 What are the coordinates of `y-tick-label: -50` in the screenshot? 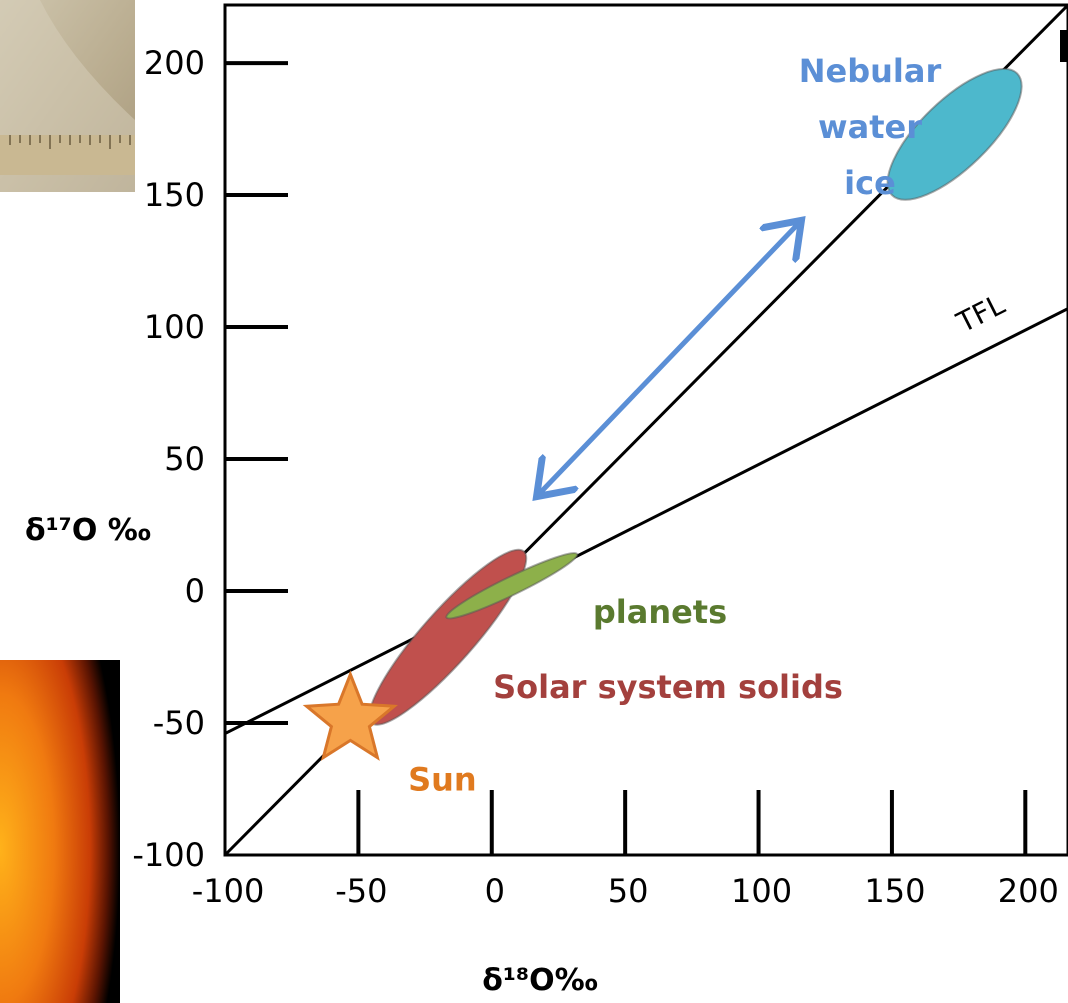 It's located at (179, 723).